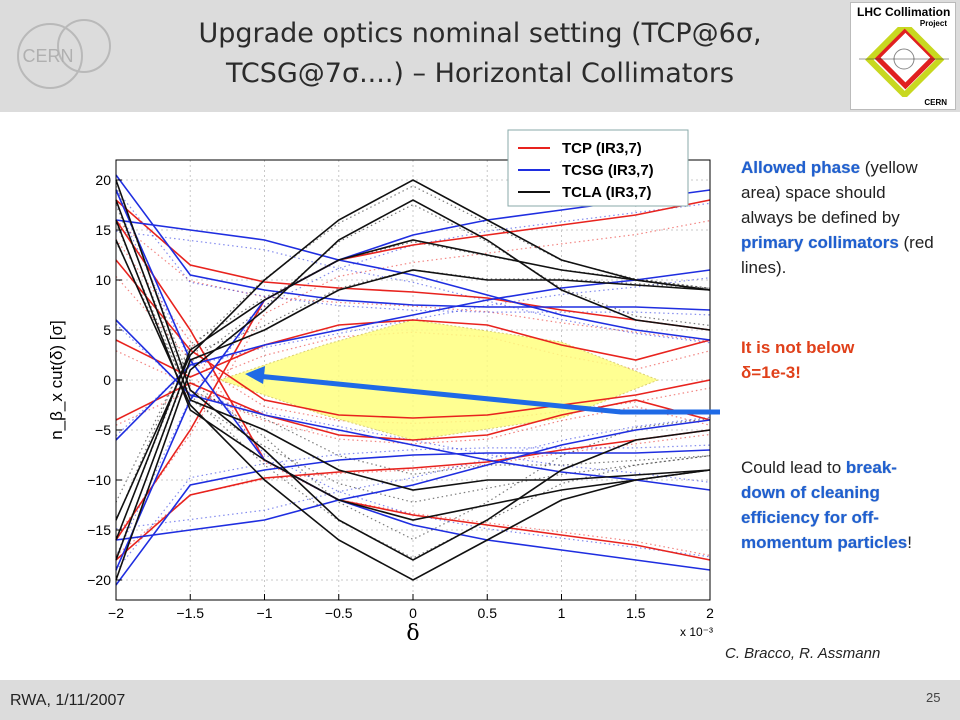 The width and height of the screenshot is (960, 720). Describe the element at coordinates (190, 613) in the screenshot. I see `x-tick-label: −1.5` at that location.